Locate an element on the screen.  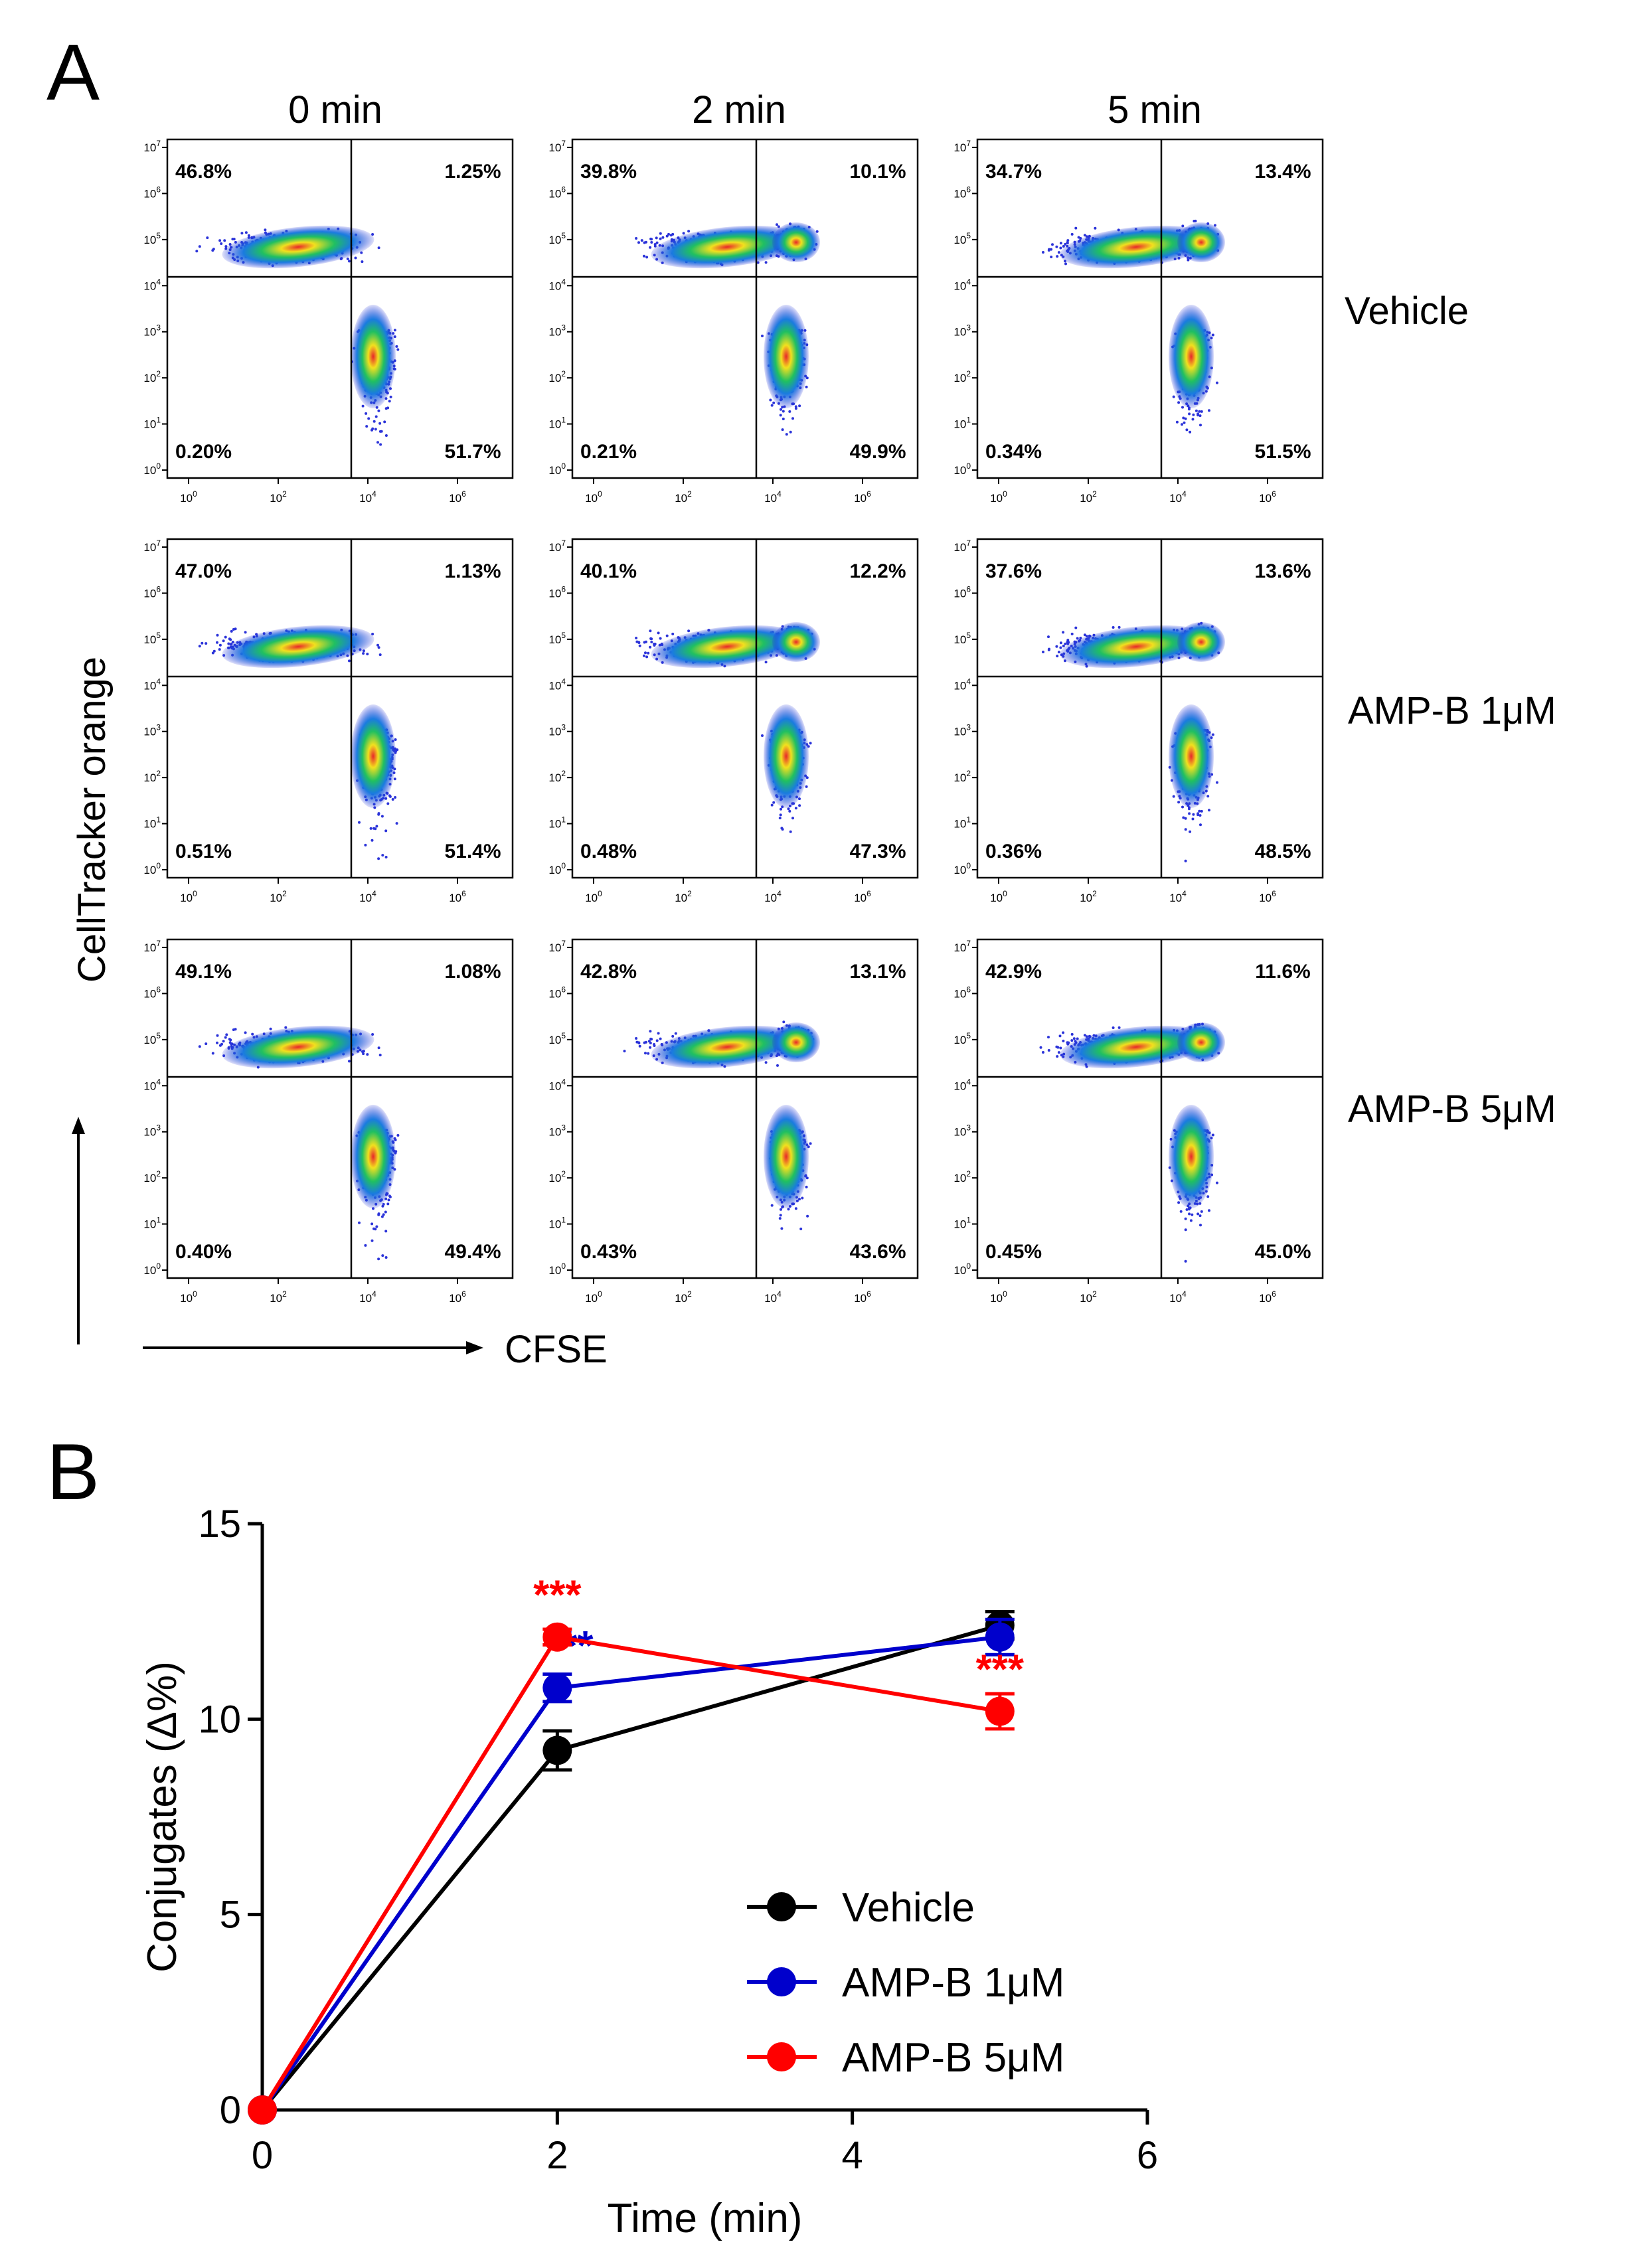
row-label-vehicle: Vehicle is located at coordinates (1407, 311).